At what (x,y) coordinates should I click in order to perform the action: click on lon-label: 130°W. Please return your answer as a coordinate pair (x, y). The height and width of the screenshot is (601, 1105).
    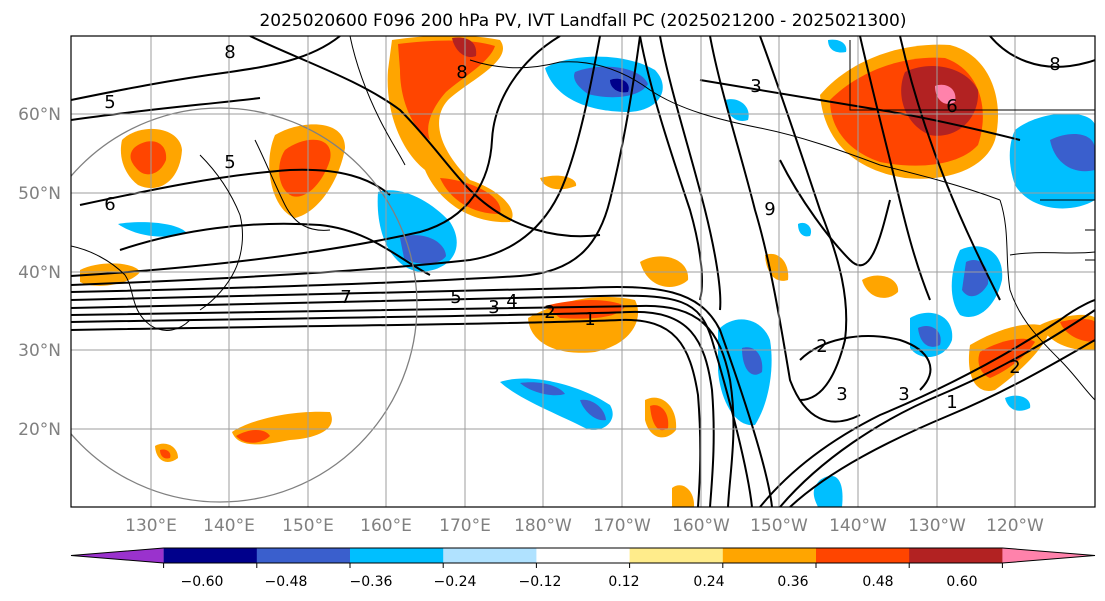
    Looking at the image, I should click on (937, 526).